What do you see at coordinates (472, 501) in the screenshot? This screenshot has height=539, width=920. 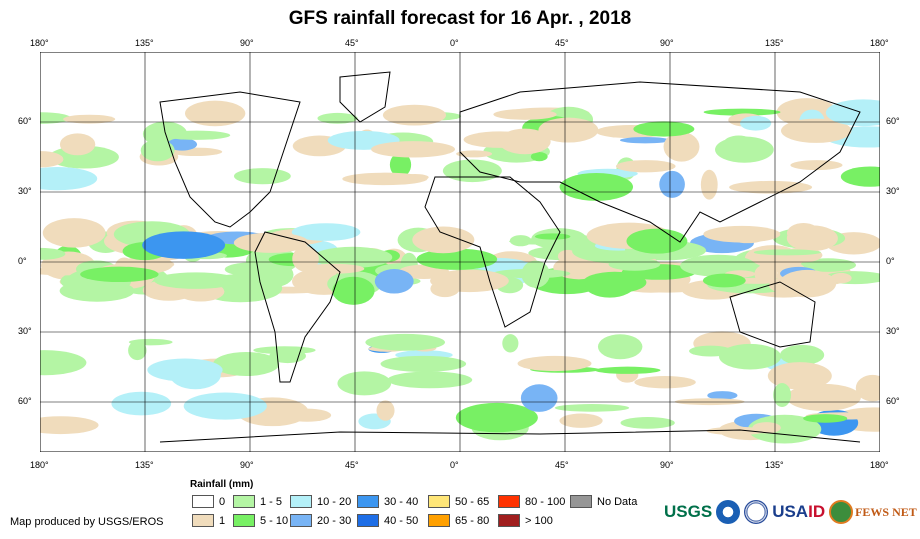 I see `legend-label: 50 - 65` at bounding box center [472, 501].